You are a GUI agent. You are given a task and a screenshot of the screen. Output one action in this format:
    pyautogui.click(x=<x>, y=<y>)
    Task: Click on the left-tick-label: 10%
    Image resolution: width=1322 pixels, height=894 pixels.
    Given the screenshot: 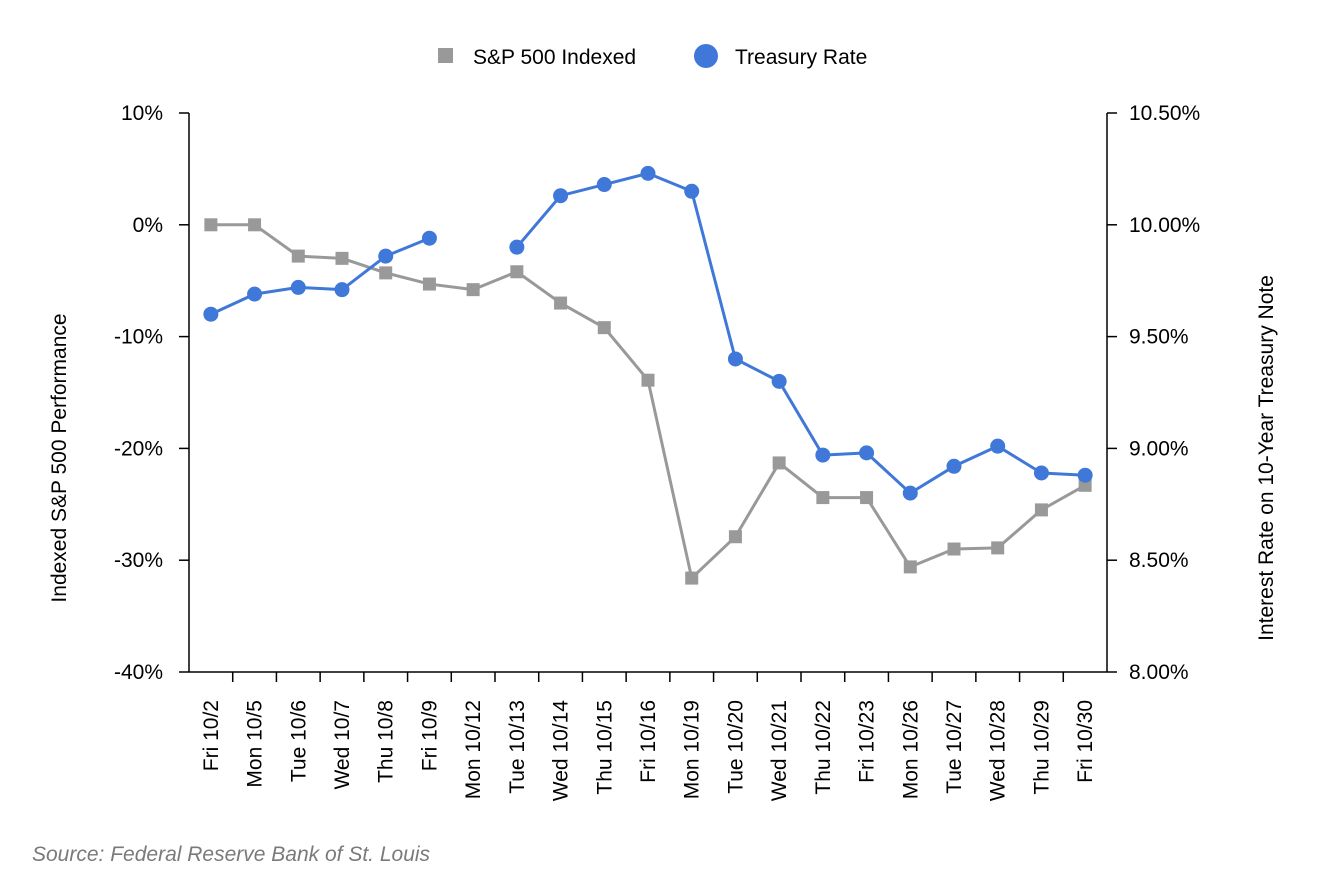 What is the action you would take?
    pyautogui.click(x=142, y=113)
    